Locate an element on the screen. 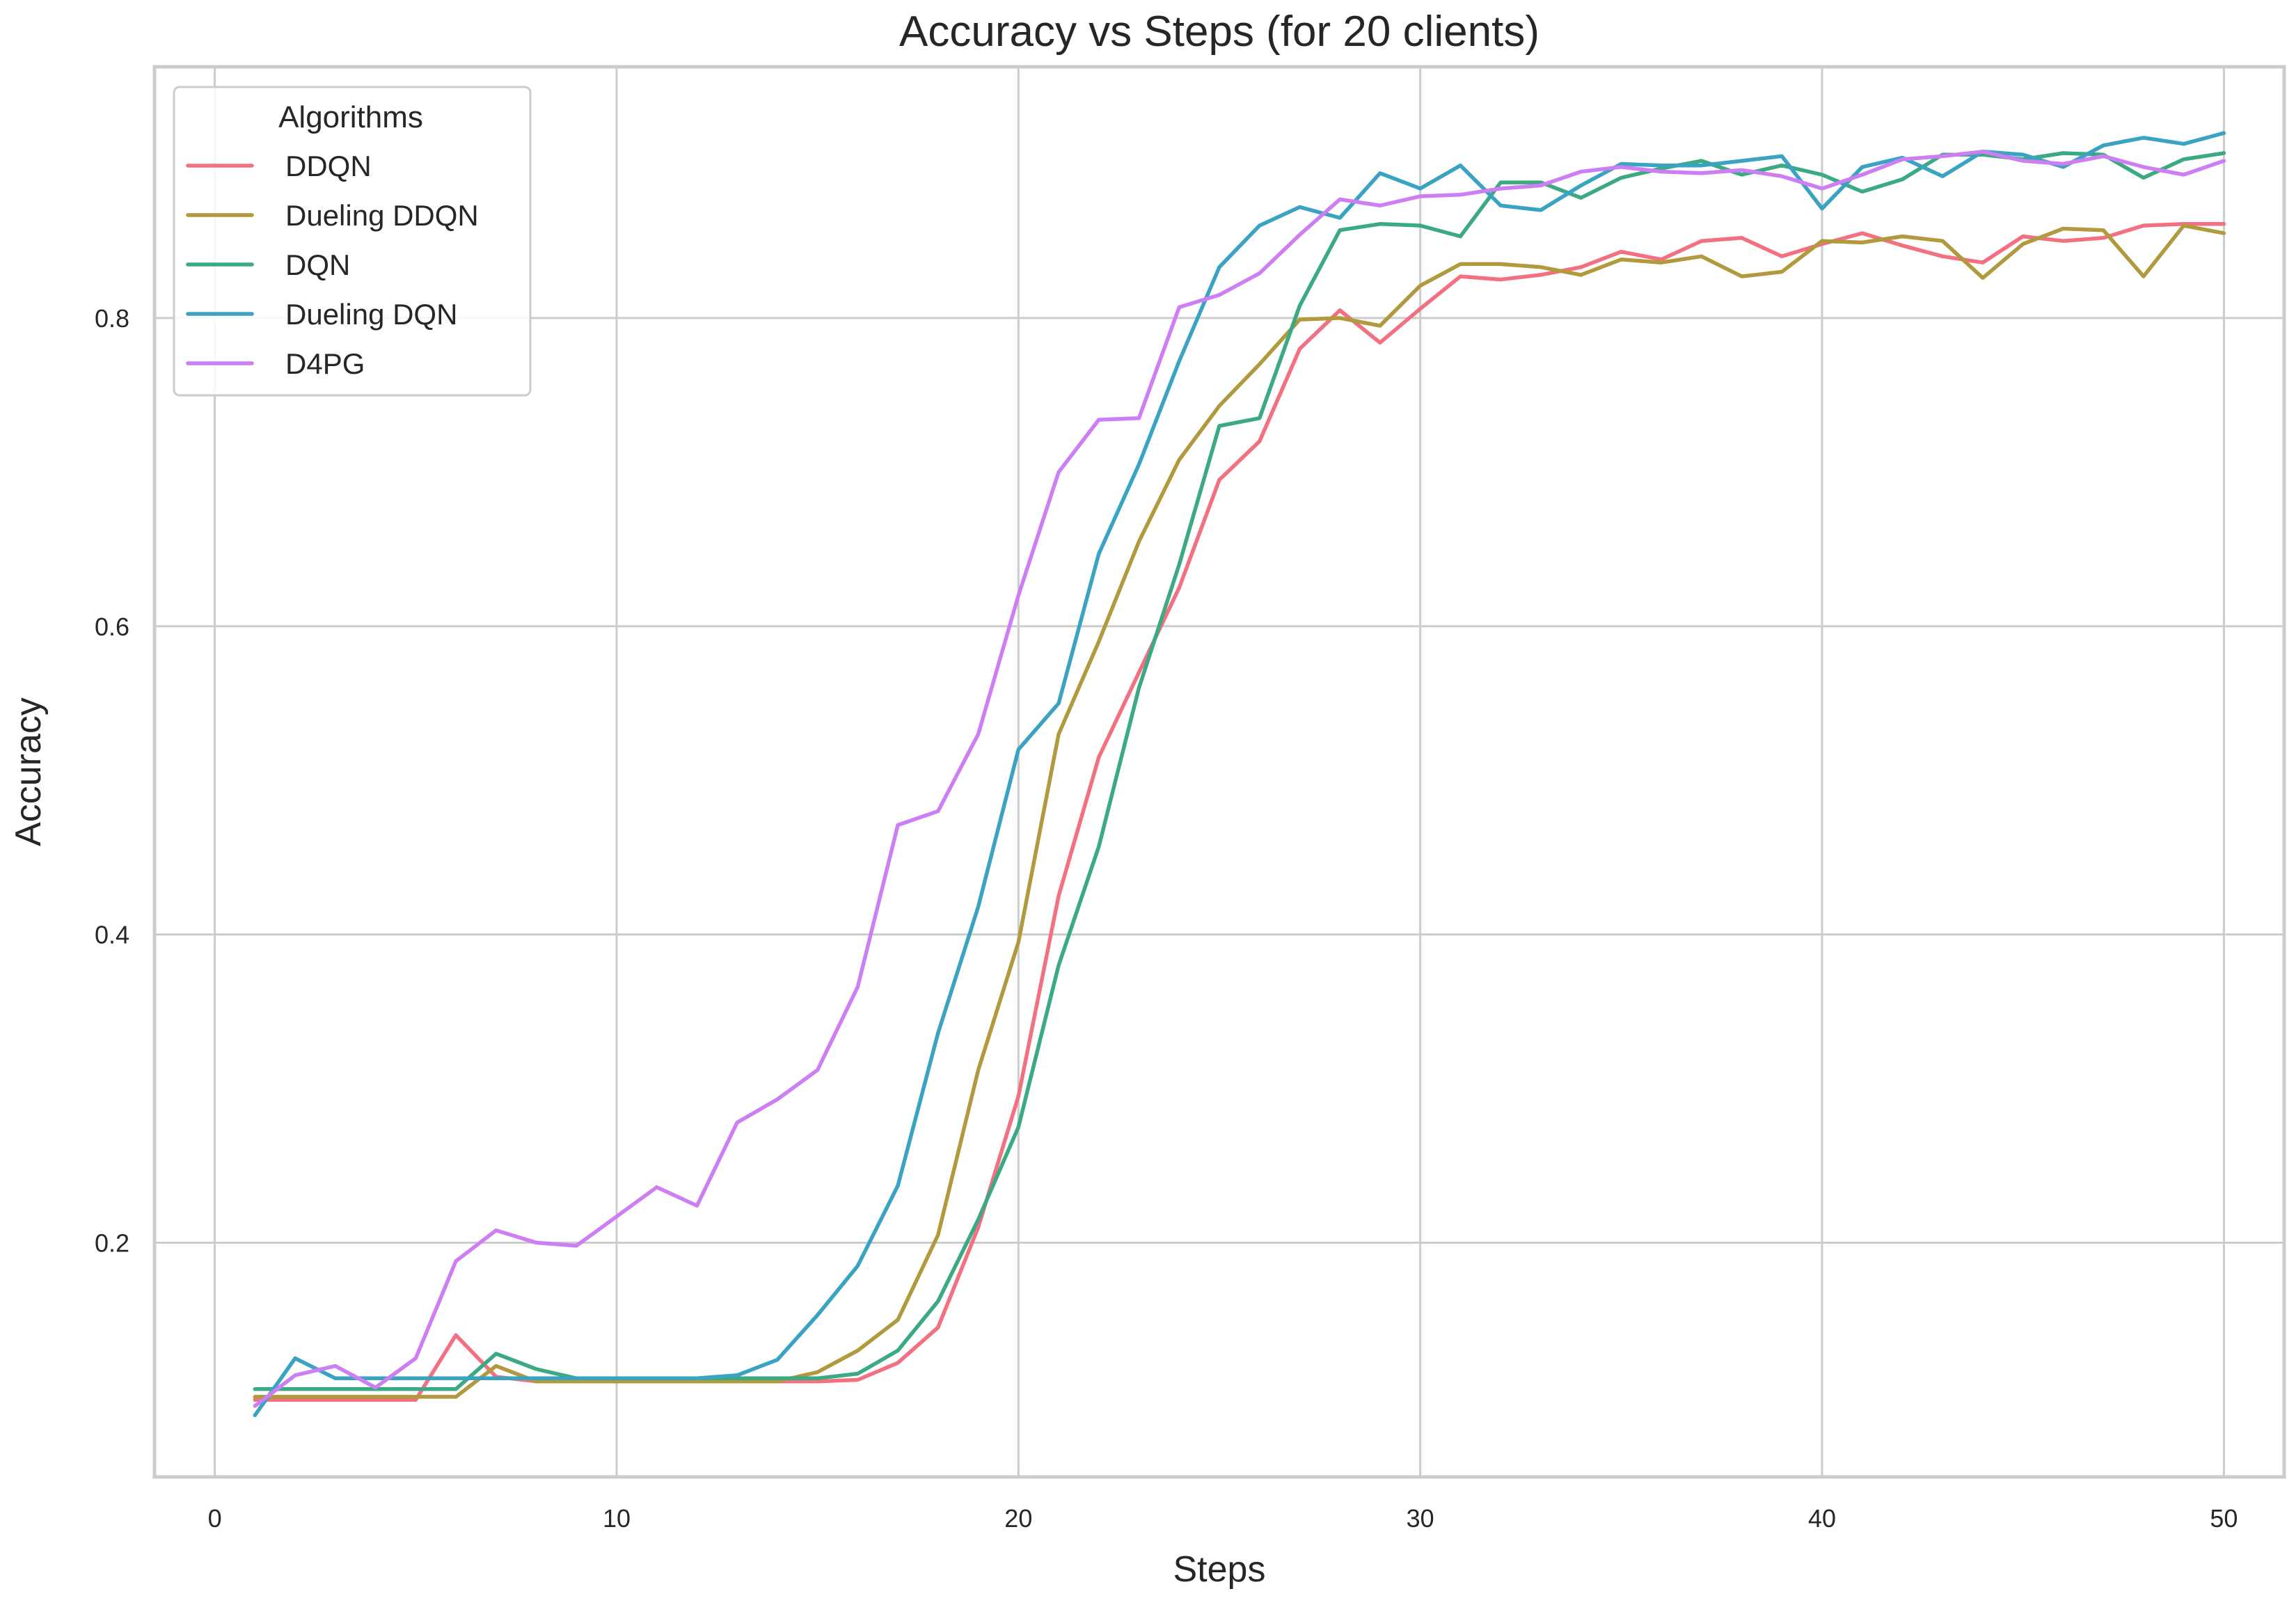 The image size is (2296, 1605). legend-box is located at coordinates (352, 241).